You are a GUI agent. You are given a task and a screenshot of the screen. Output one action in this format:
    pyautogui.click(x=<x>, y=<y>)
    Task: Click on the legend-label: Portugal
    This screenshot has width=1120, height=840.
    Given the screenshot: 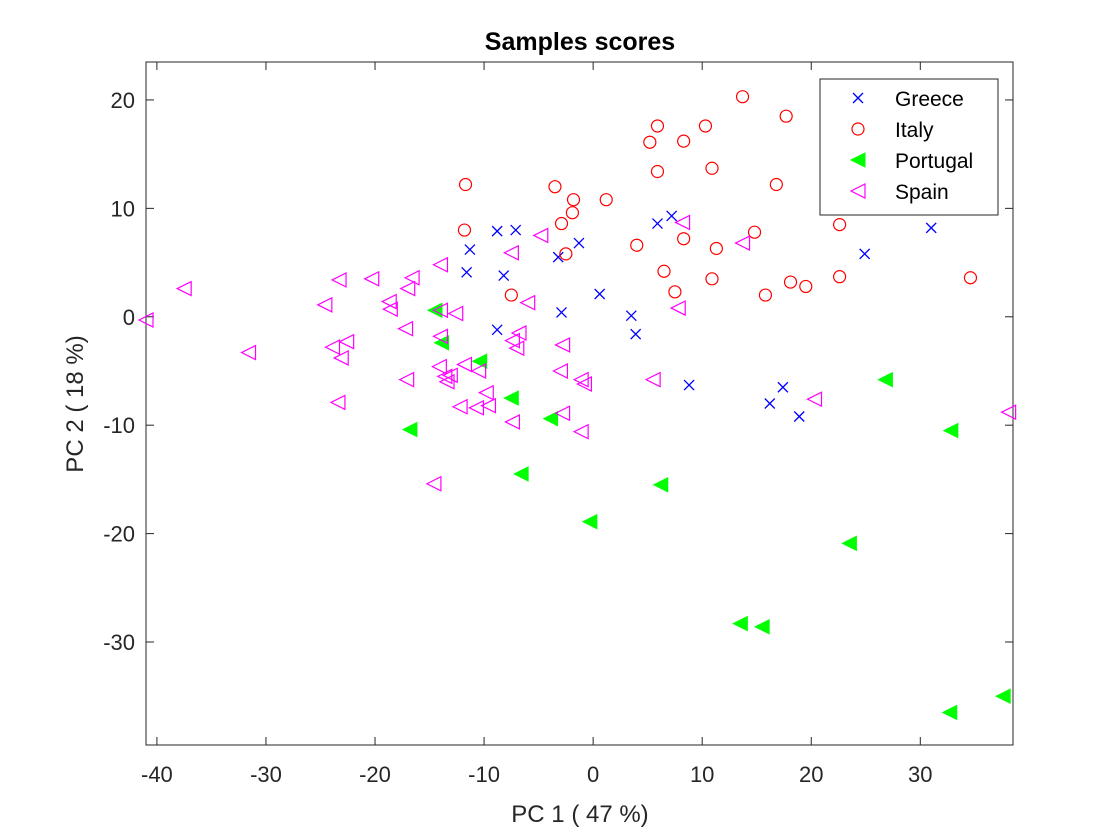 What is the action you would take?
    pyautogui.click(x=934, y=161)
    